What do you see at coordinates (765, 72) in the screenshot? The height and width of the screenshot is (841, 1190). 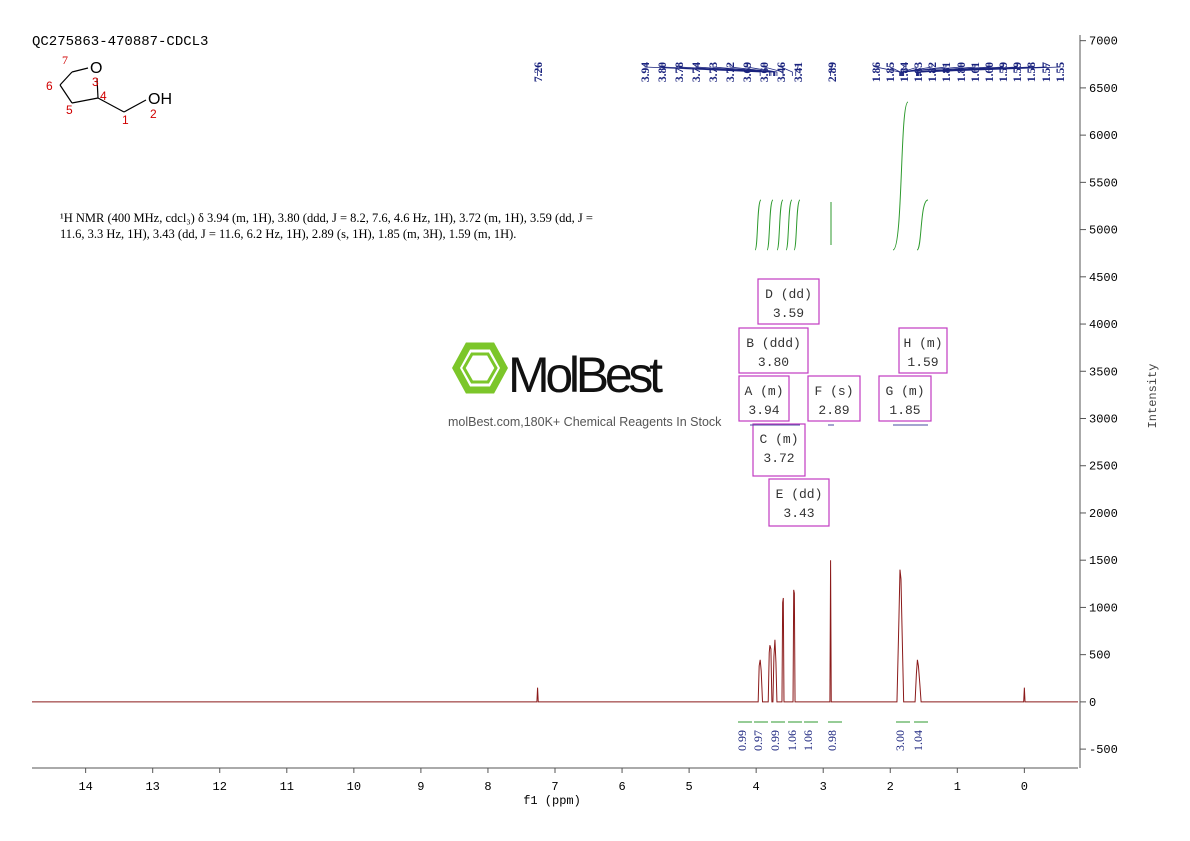 I see `peak-label: 3.60` at bounding box center [765, 72].